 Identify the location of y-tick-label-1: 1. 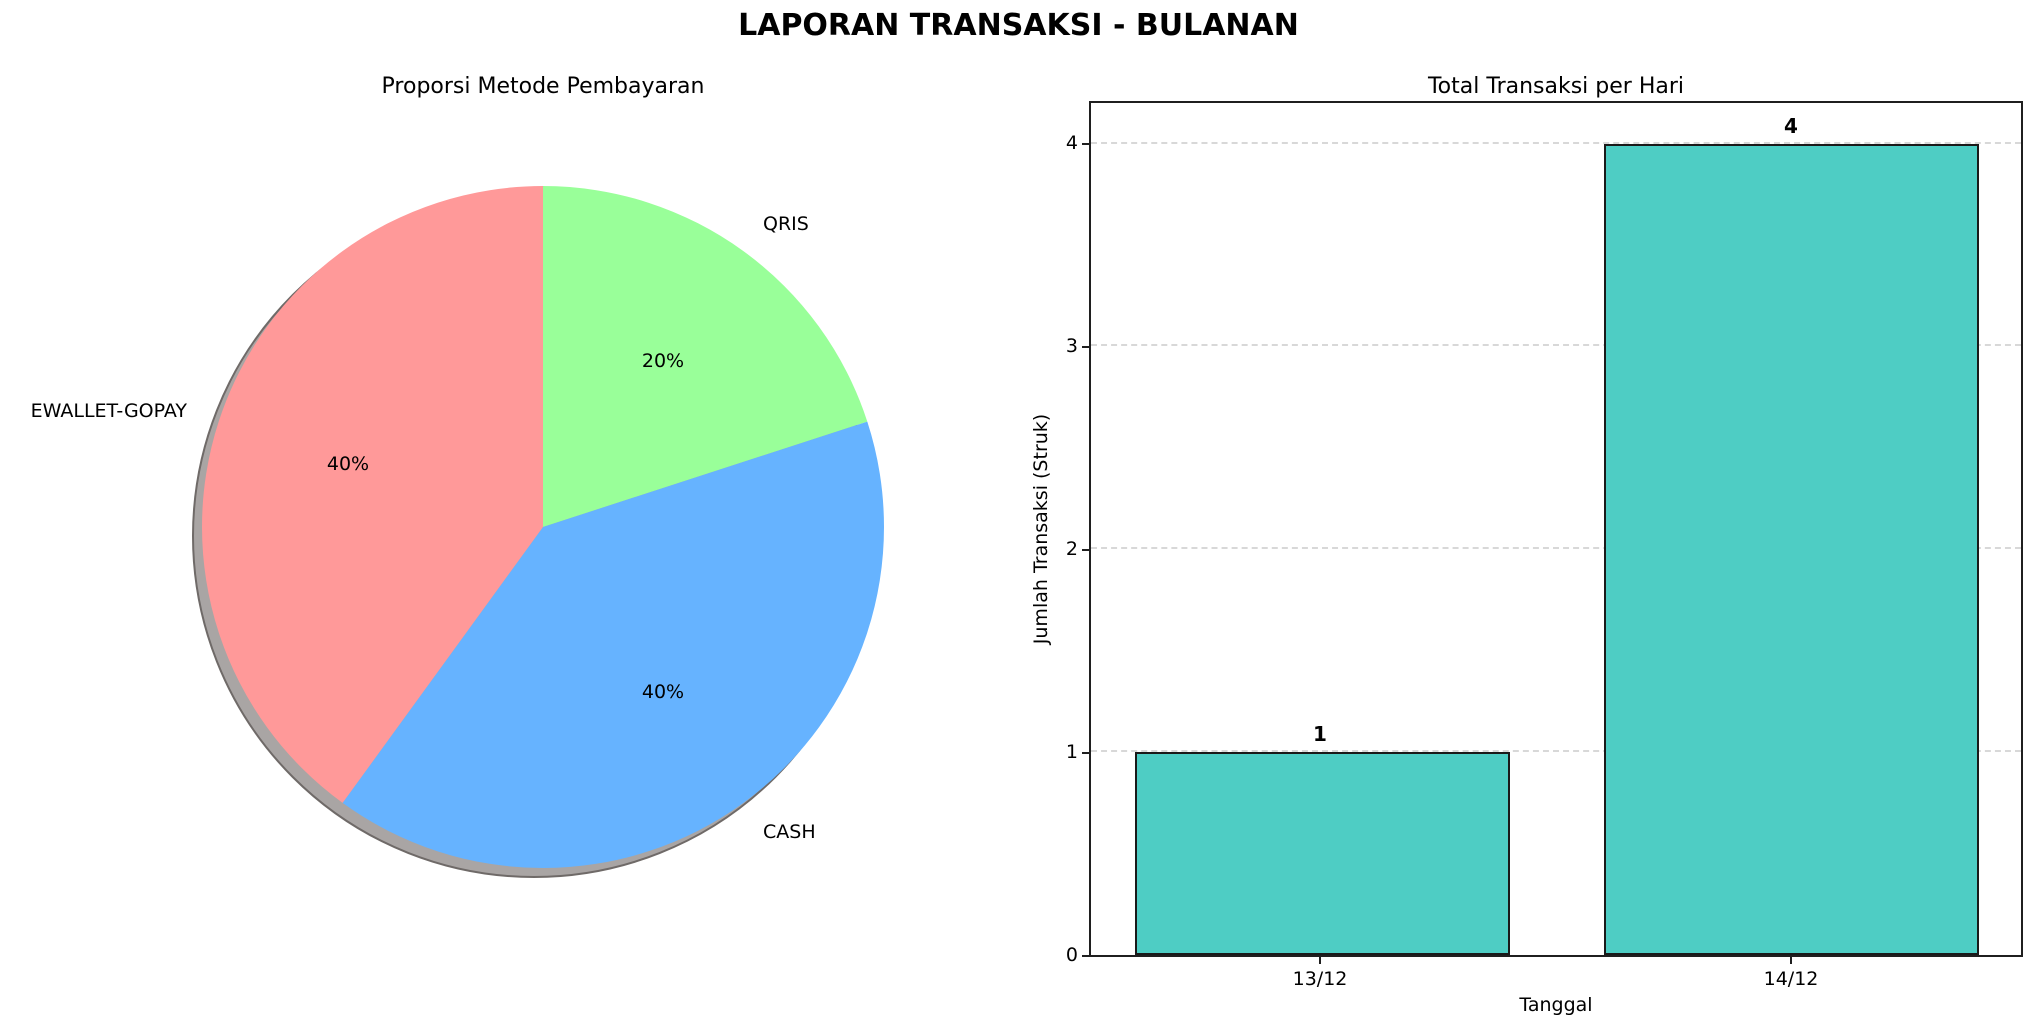
(1071, 752).